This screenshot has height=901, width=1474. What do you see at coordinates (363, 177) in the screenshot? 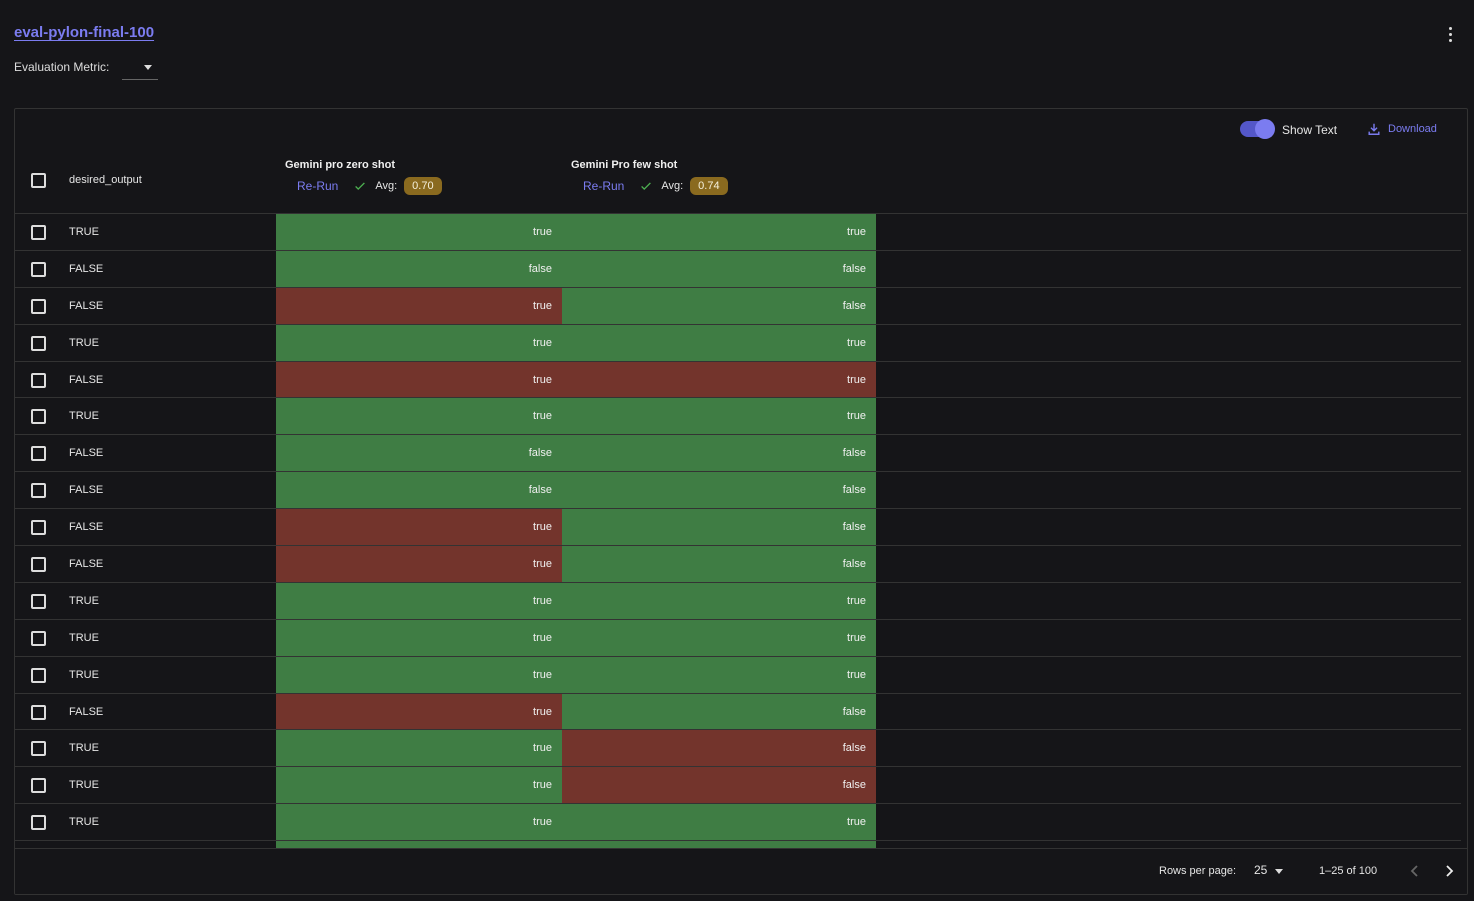
I see `model-column-header: Gemini pro zero shot Re-Run Avg: 0.70` at bounding box center [363, 177].